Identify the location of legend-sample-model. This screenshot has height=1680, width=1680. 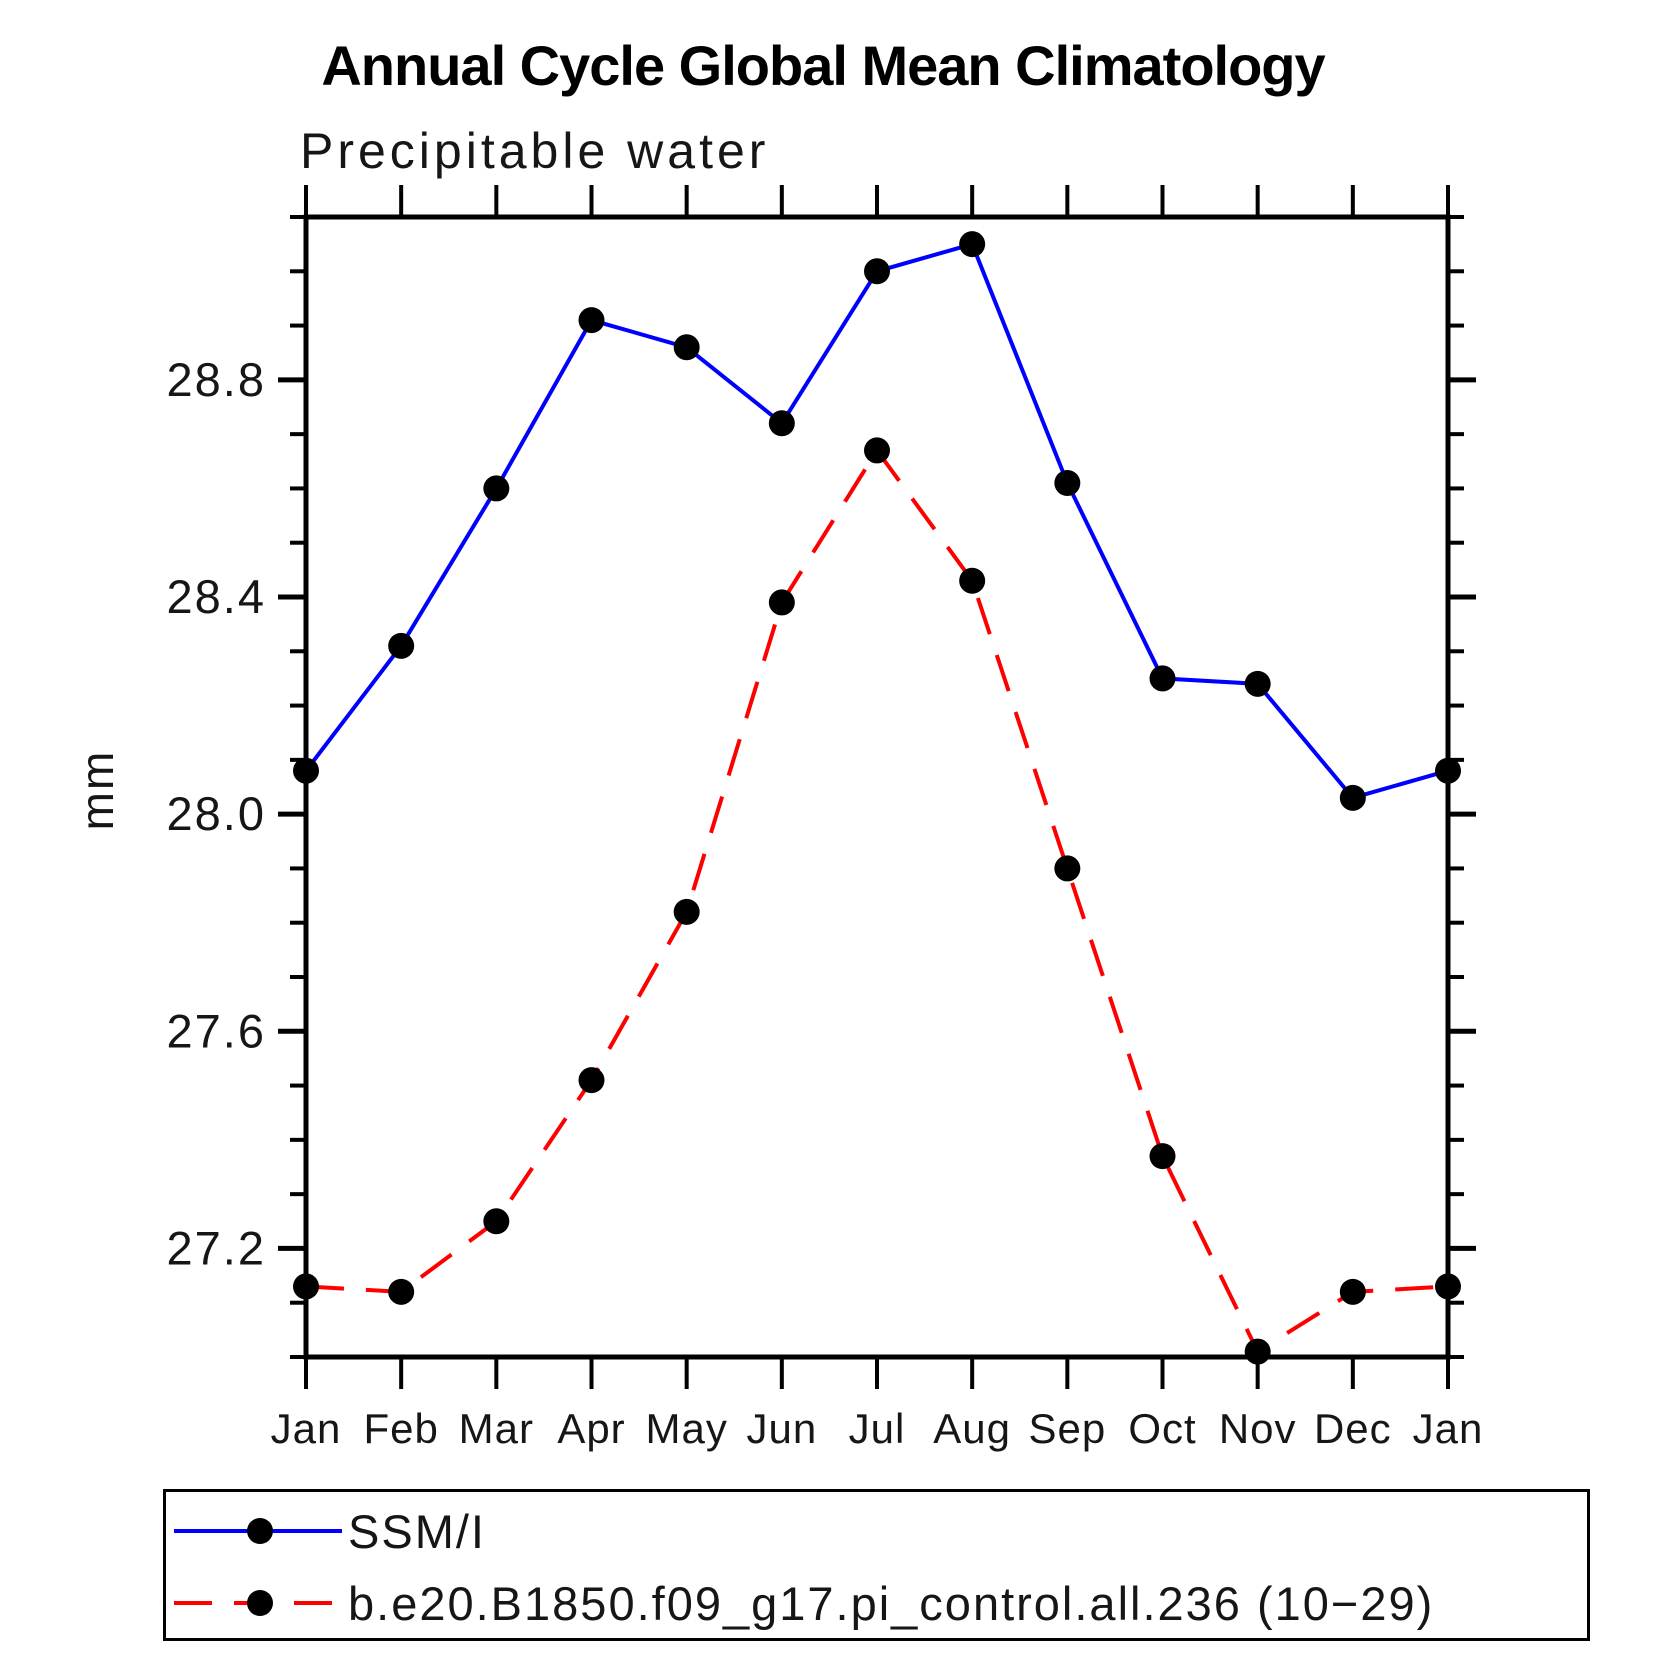
(258, 1603).